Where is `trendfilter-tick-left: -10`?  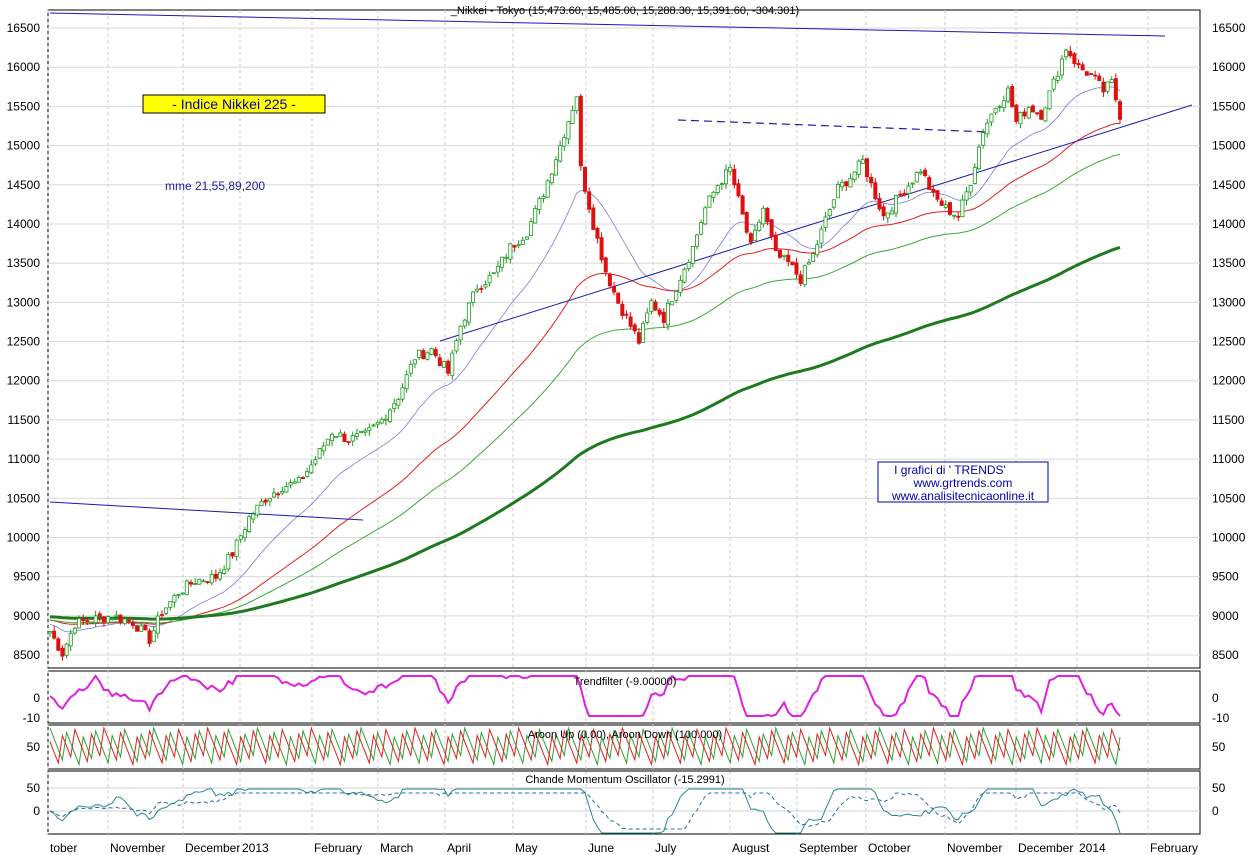 trendfilter-tick-left: -10 is located at coordinates (32, 718).